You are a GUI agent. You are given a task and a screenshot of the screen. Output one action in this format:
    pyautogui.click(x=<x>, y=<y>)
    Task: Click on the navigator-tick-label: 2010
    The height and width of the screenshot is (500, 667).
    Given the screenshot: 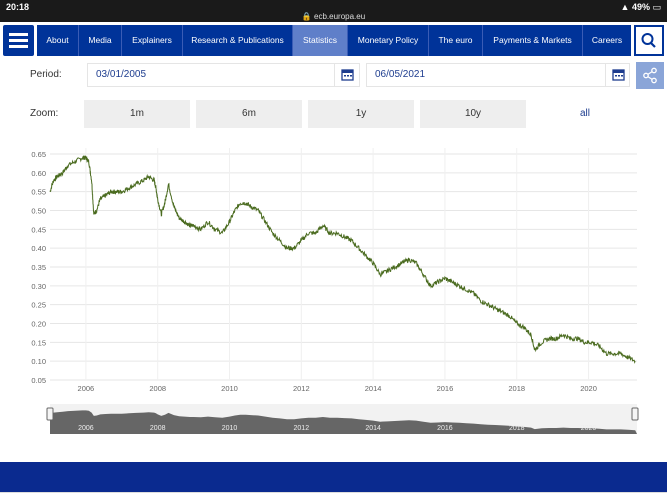 What is the action you would take?
    pyautogui.click(x=230, y=428)
    